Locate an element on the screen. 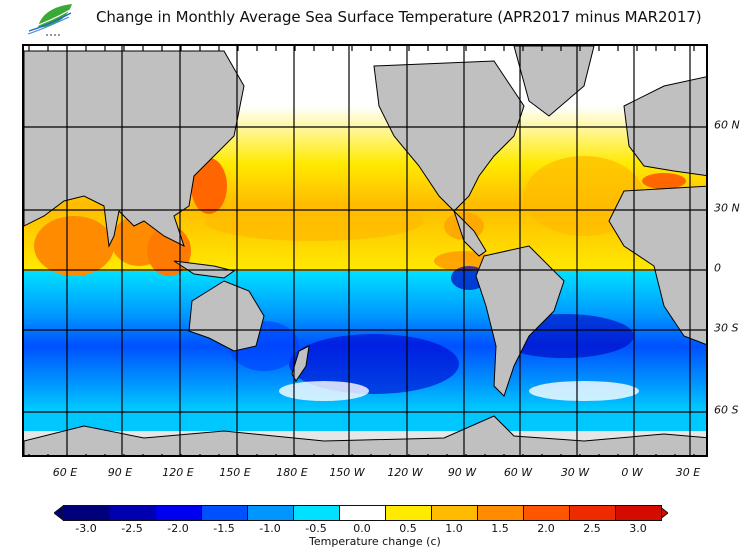 Image resolution: width=755 pixels, height=560 pixels. longitude-tick-label: 30 E is located at coordinates (688, 472).